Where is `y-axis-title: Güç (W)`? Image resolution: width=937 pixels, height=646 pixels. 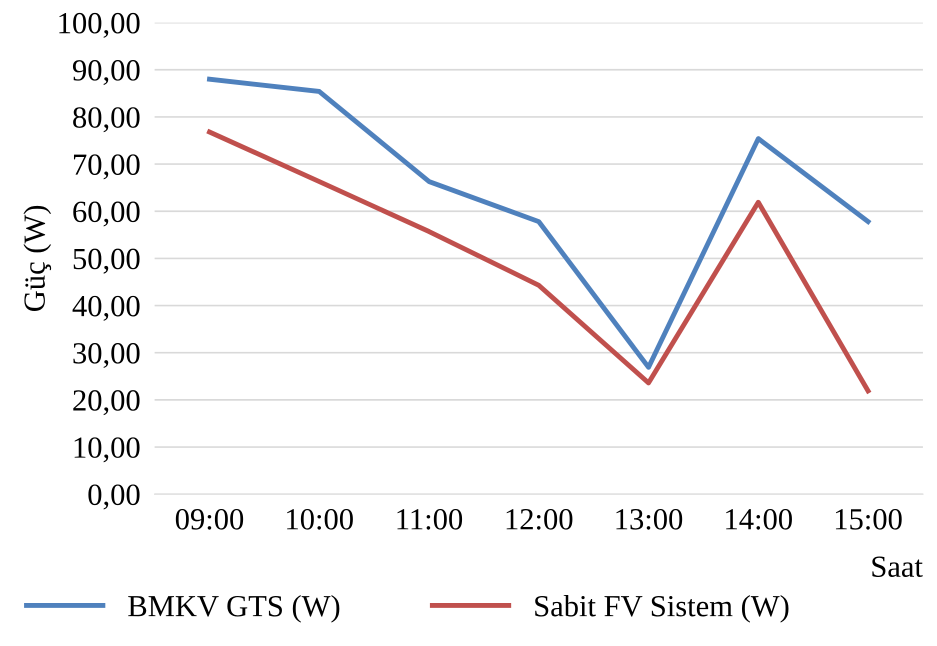
y-axis-title: Güç (W) is located at coordinates (37, 259).